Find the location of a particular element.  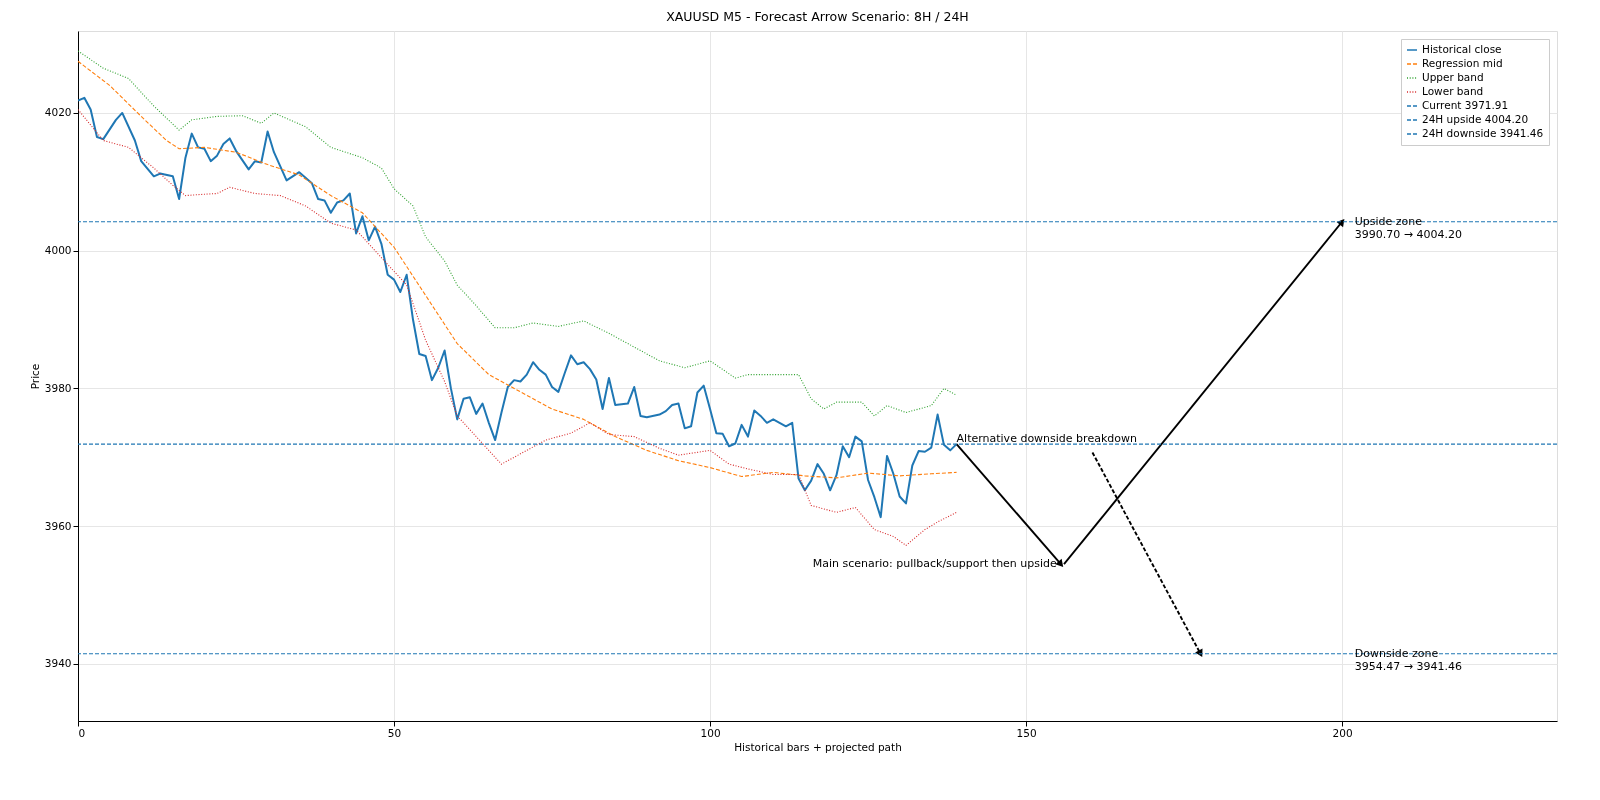

annotation: Main scenario: pullback/support then upside is located at coordinates (935, 564).